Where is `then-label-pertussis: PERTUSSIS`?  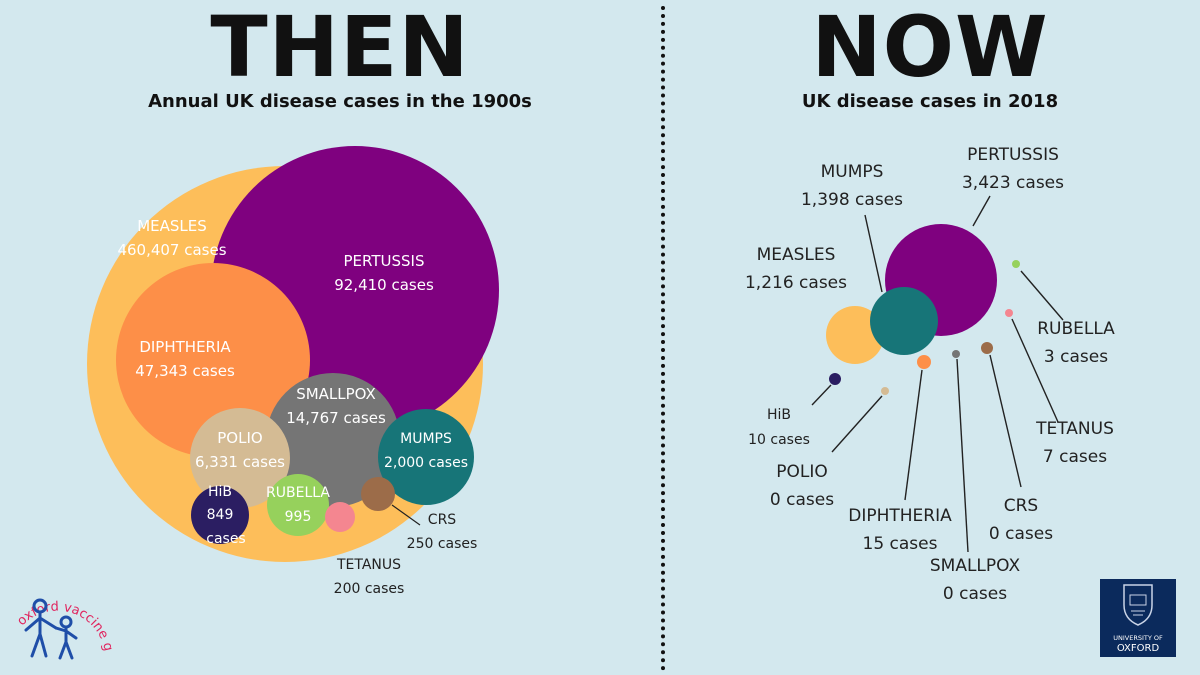 then-label-pertussis: PERTUSSIS is located at coordinates (384, 261).